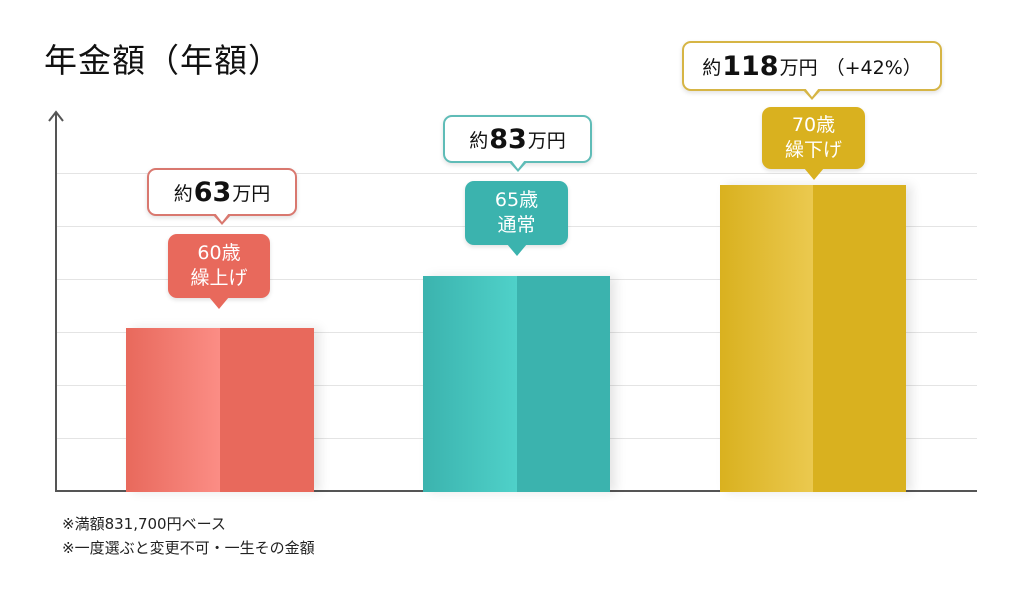  What do you see at coordinates (516, 200) in the screenshot?
I see `tag-age: 65歳` at bounding box center [516, 200].